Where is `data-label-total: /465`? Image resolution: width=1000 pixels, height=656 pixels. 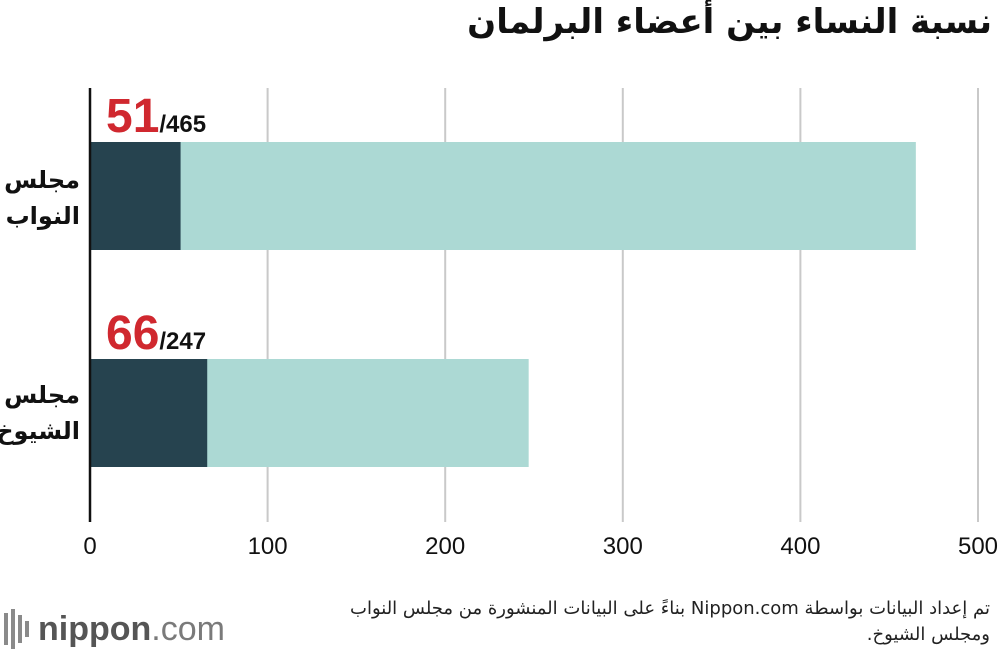
data-label-total: /465 is located at coordinates (182, 124).